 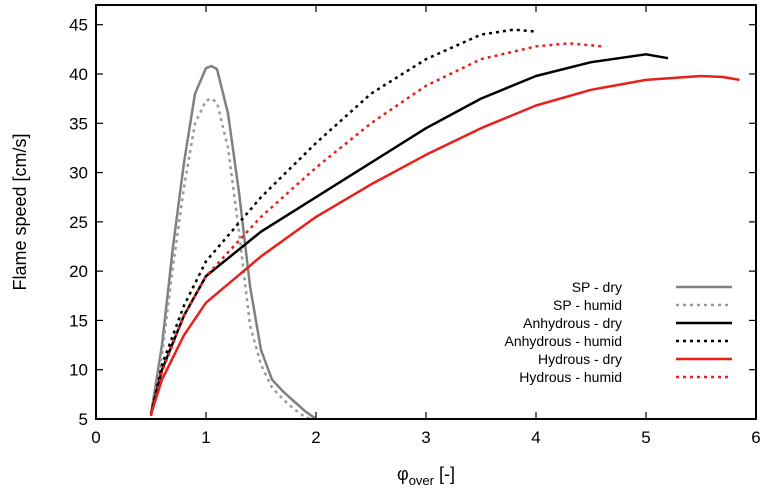 I want to click on x-tick-label: 5, so click(x=645, y=437).